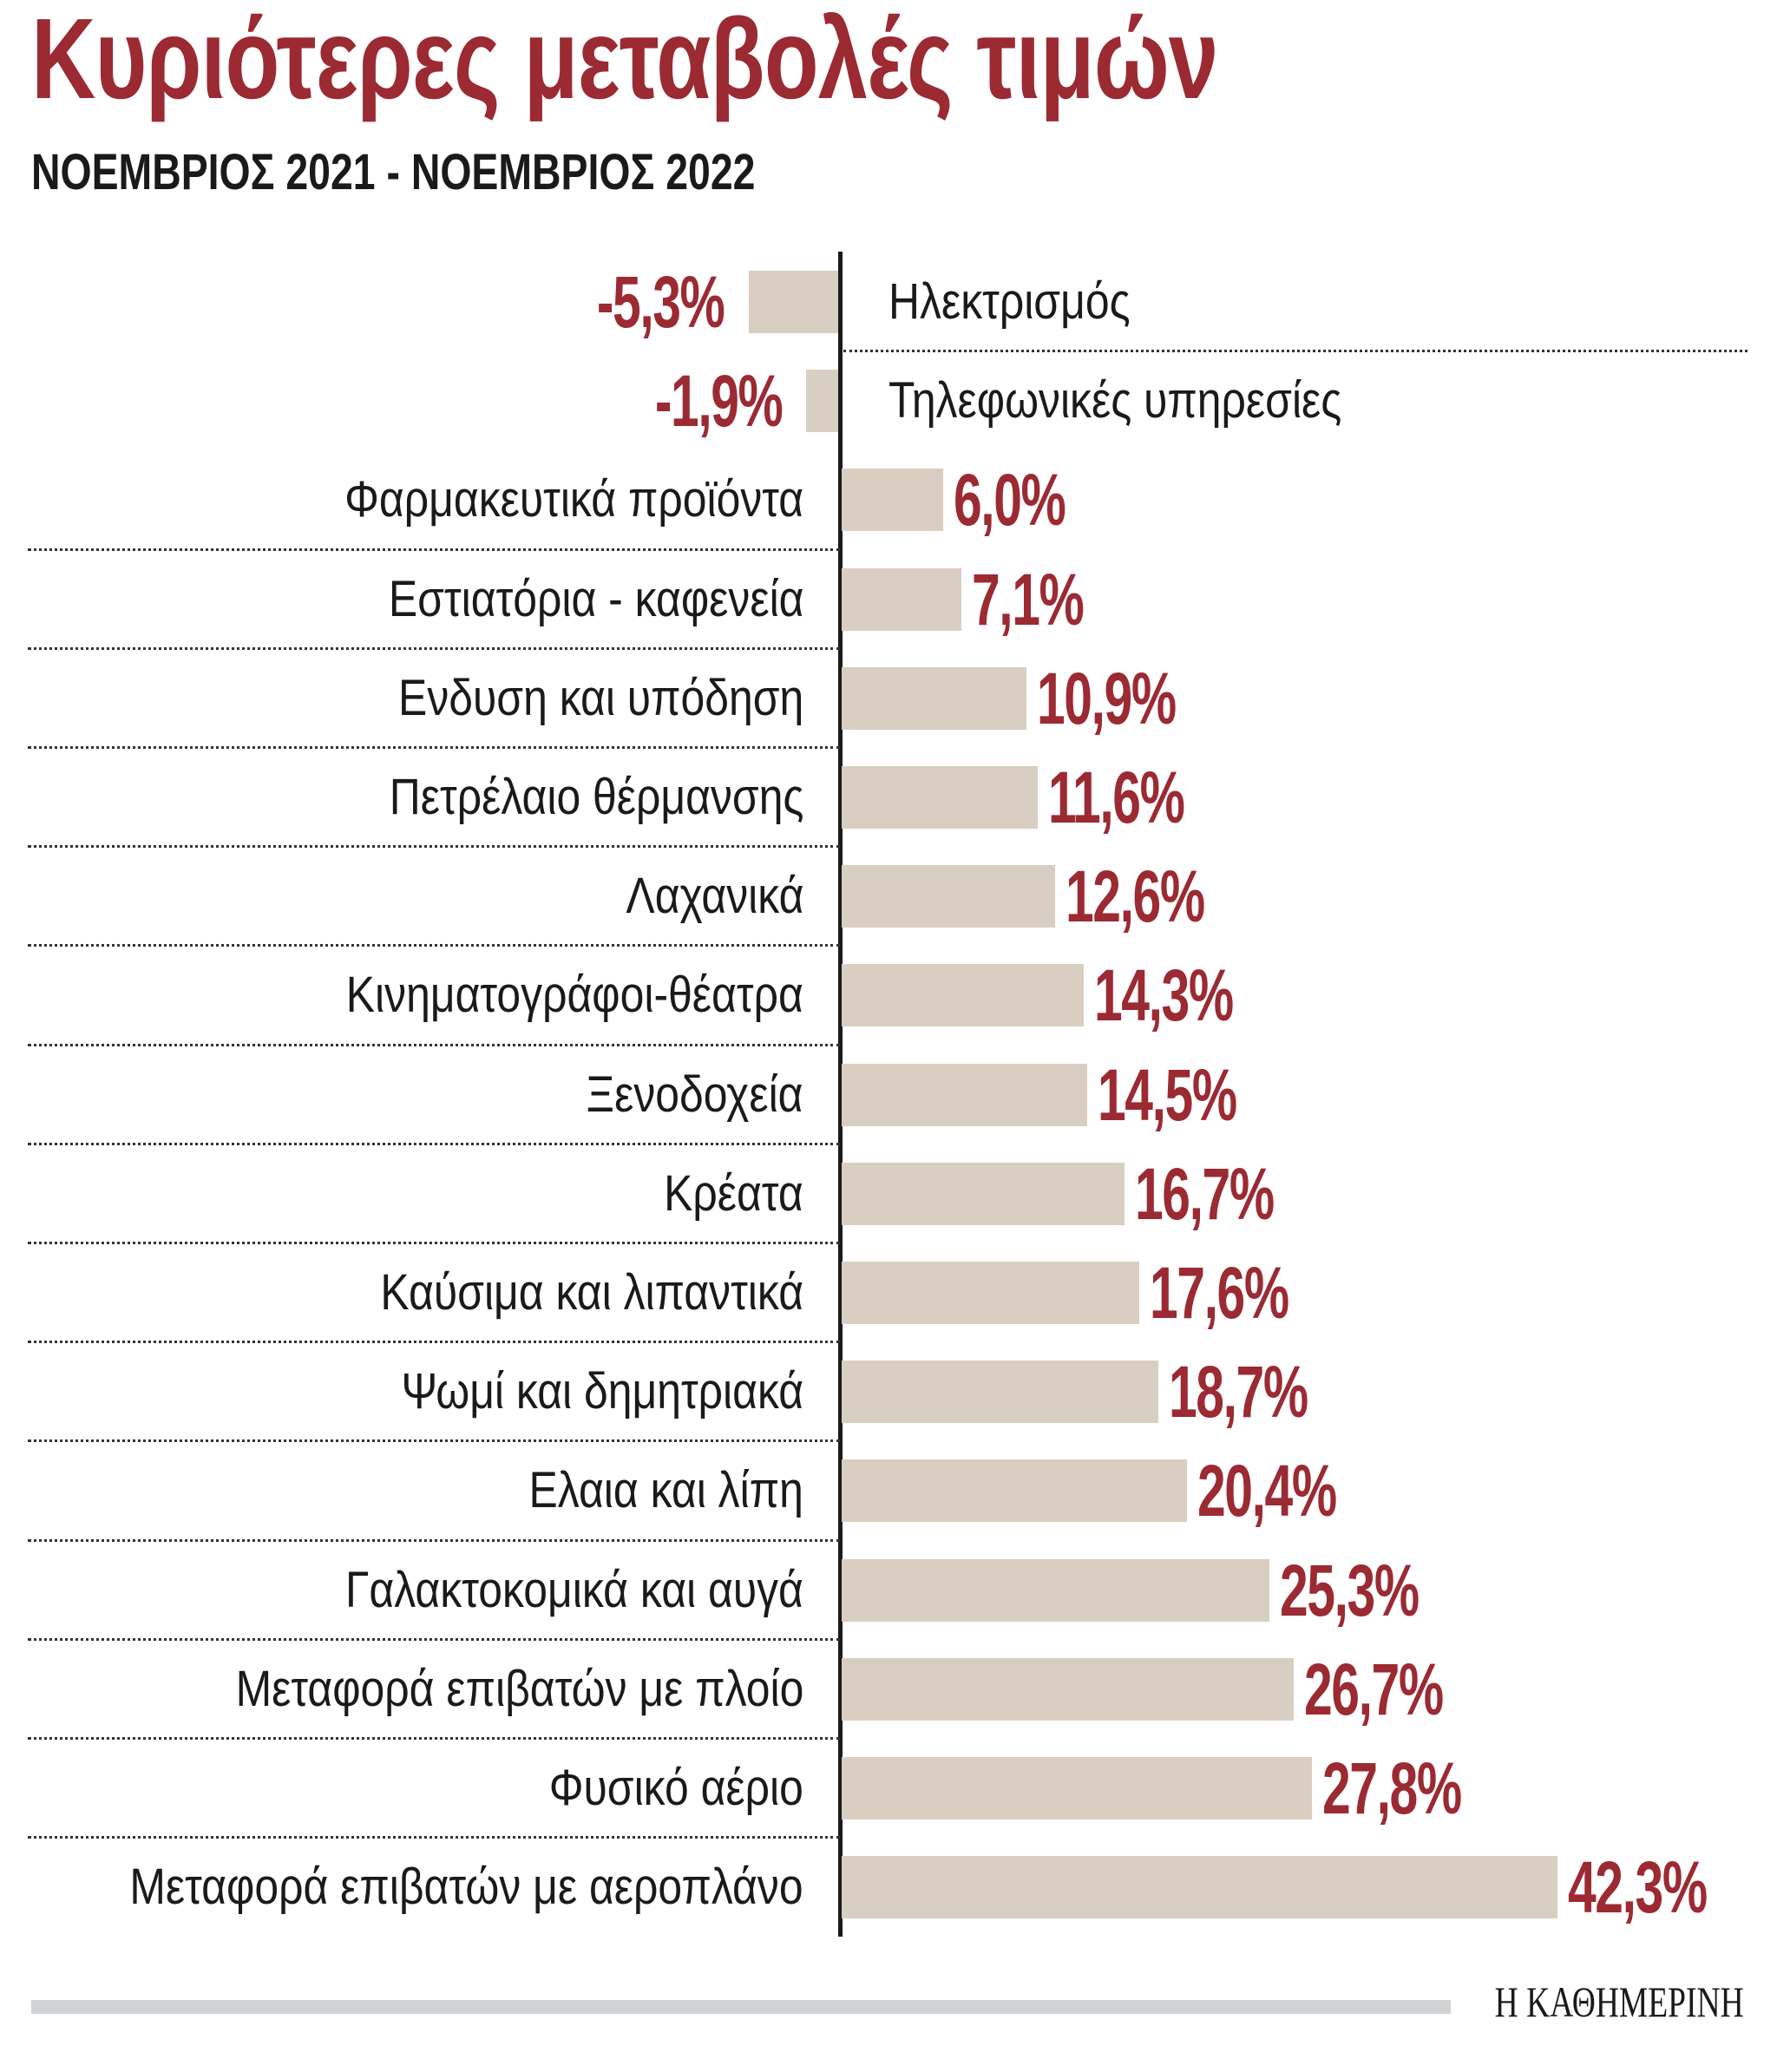 This screenshot has width=1777, height=2072. What do you see at coordinates (595, 598) in the screenshot?
I see `category-label: Εστιατόρια - καφενεία` at bounding box center [595, 598].